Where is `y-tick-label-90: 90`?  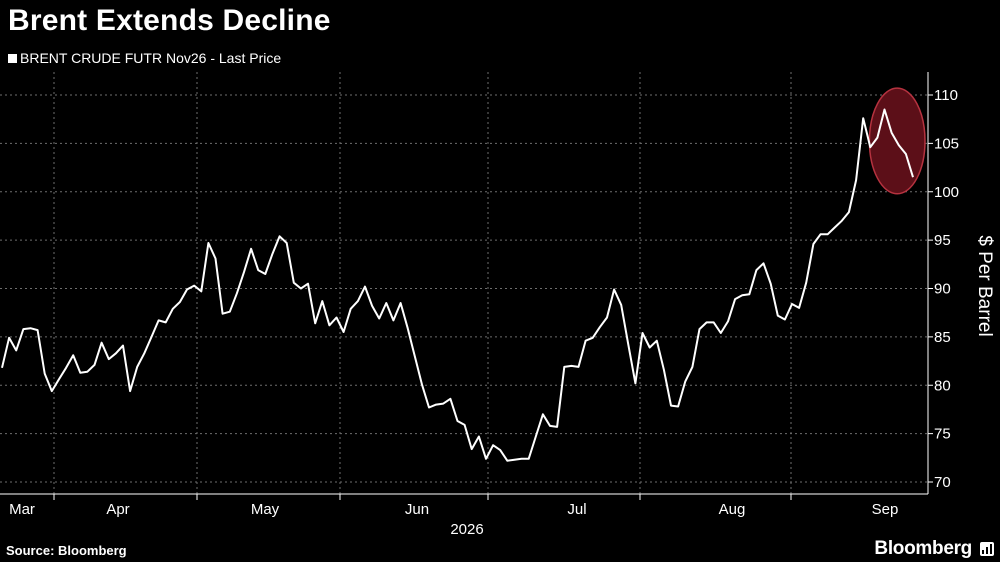 y-tick-label-90: 90 is located at coordinates (942, 289).